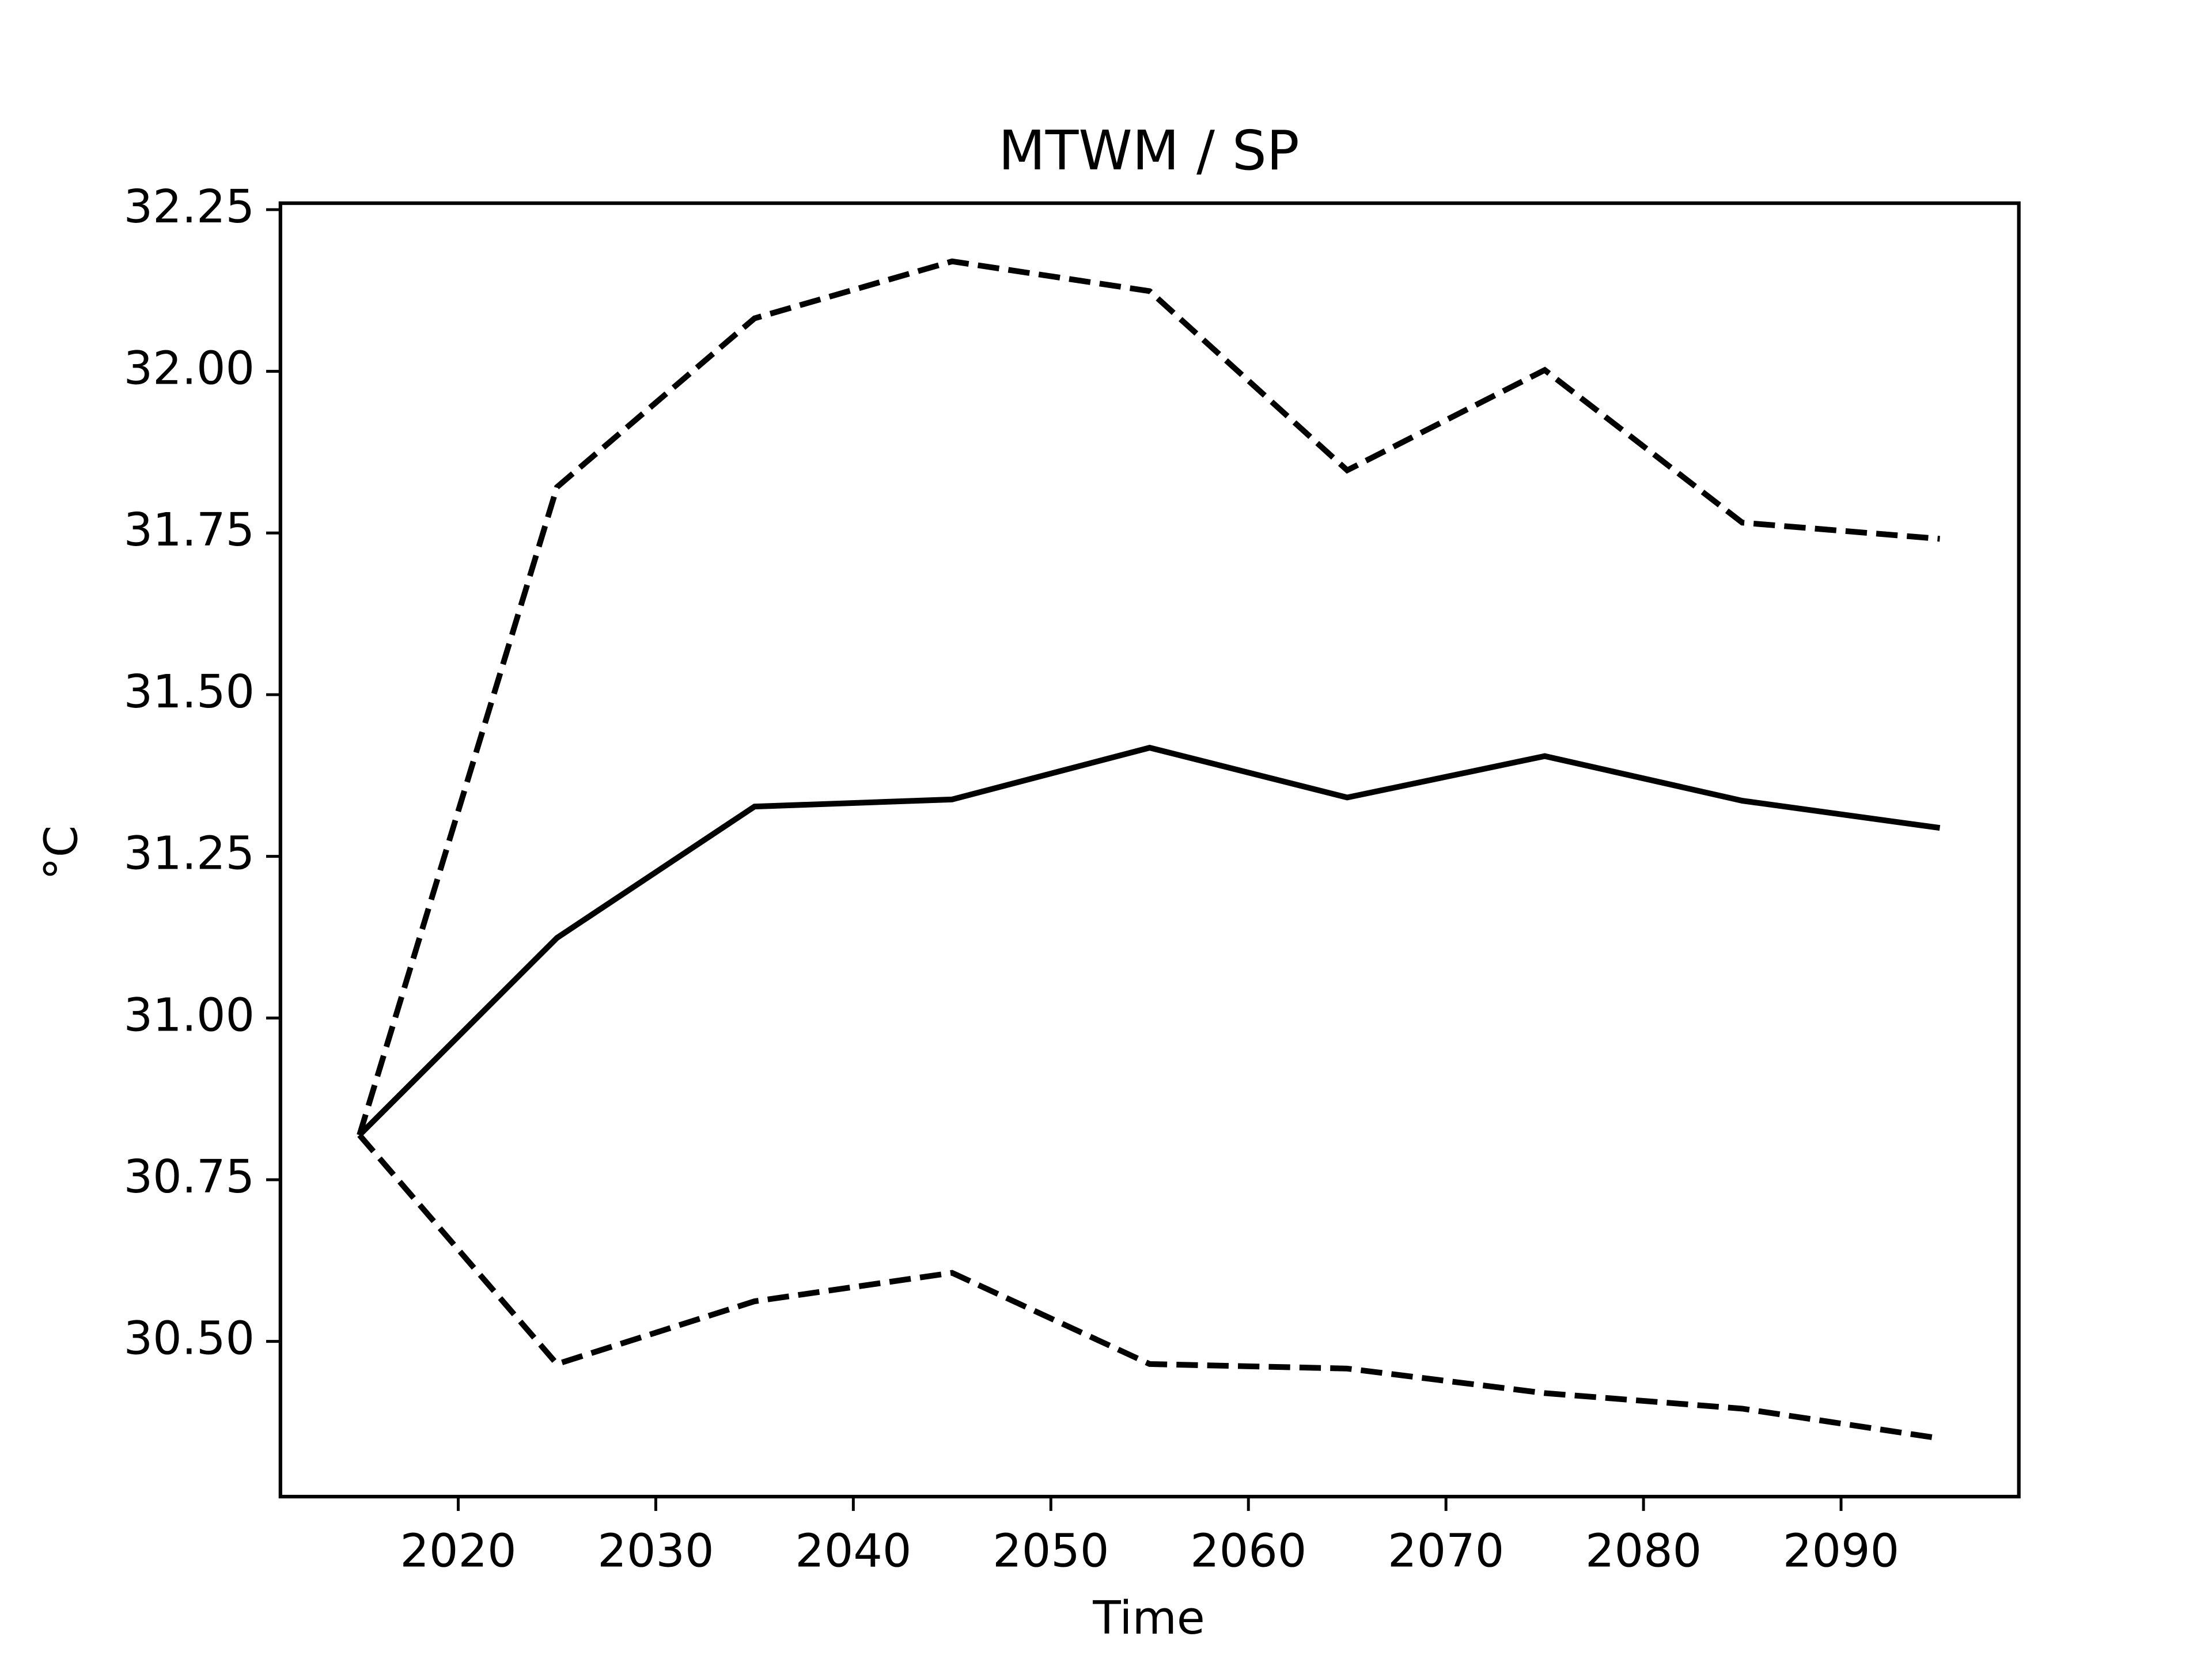  What do you see at coordinates (189, 1014) in the screenshot?
I see `y-tick-label: 31.00` at bounding box center [189, 1014].